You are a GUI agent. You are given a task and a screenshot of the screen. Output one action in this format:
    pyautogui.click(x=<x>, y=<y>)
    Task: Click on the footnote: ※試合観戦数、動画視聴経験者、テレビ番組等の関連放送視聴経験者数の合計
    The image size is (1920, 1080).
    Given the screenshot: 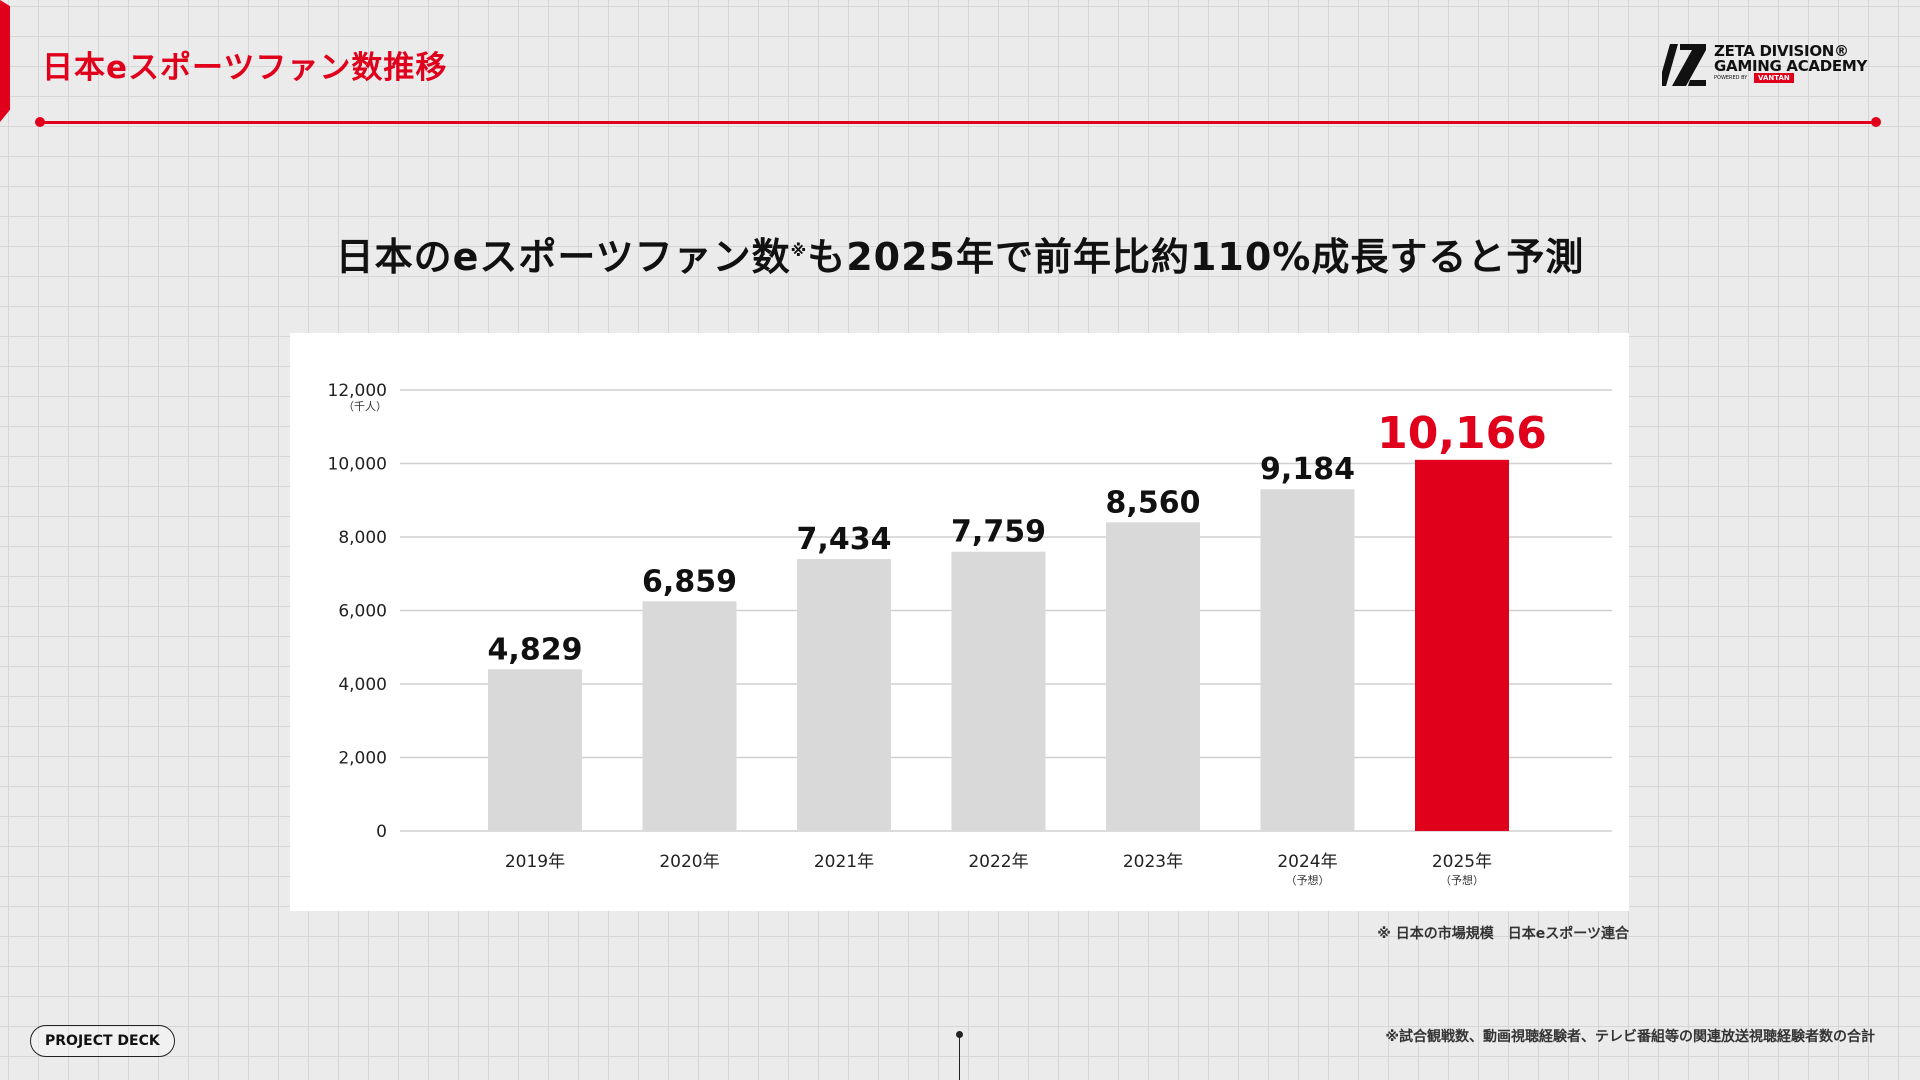 What is the action you would take?
    pyautogui.click(x=1630, y=1037)
    